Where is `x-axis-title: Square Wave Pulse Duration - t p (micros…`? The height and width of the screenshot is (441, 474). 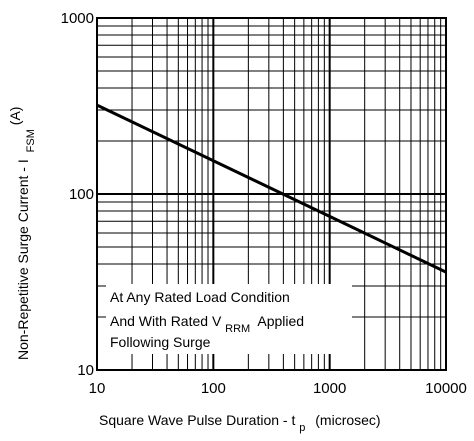 x-axis-title: Square Wave Pulse Duration - t p (micros… is located at coordinates (240, 423).